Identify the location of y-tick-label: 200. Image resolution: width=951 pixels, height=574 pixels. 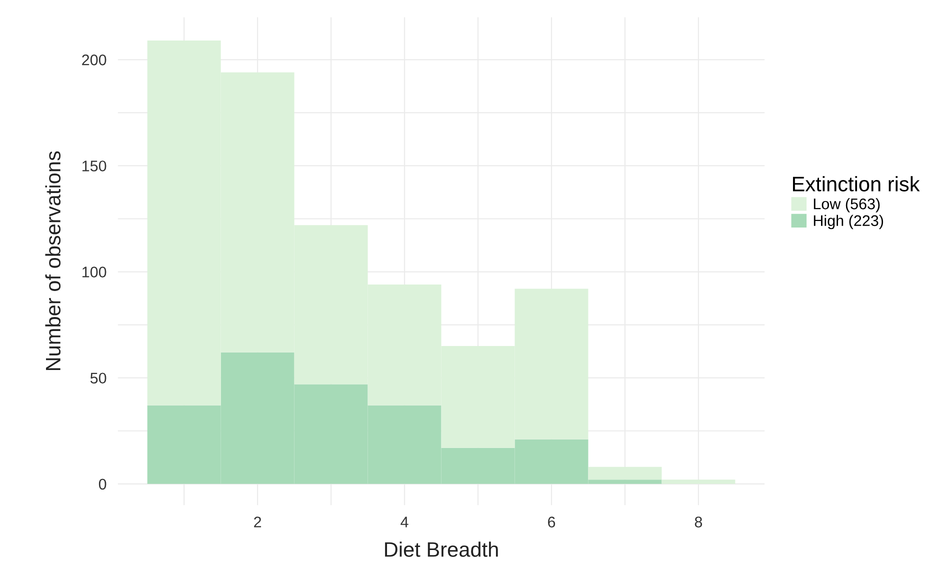
(94, 60).